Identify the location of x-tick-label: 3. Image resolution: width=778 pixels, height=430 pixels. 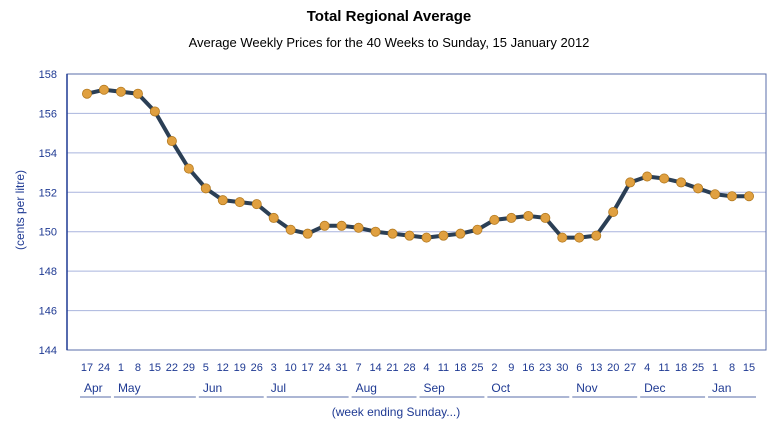
(274, 368).